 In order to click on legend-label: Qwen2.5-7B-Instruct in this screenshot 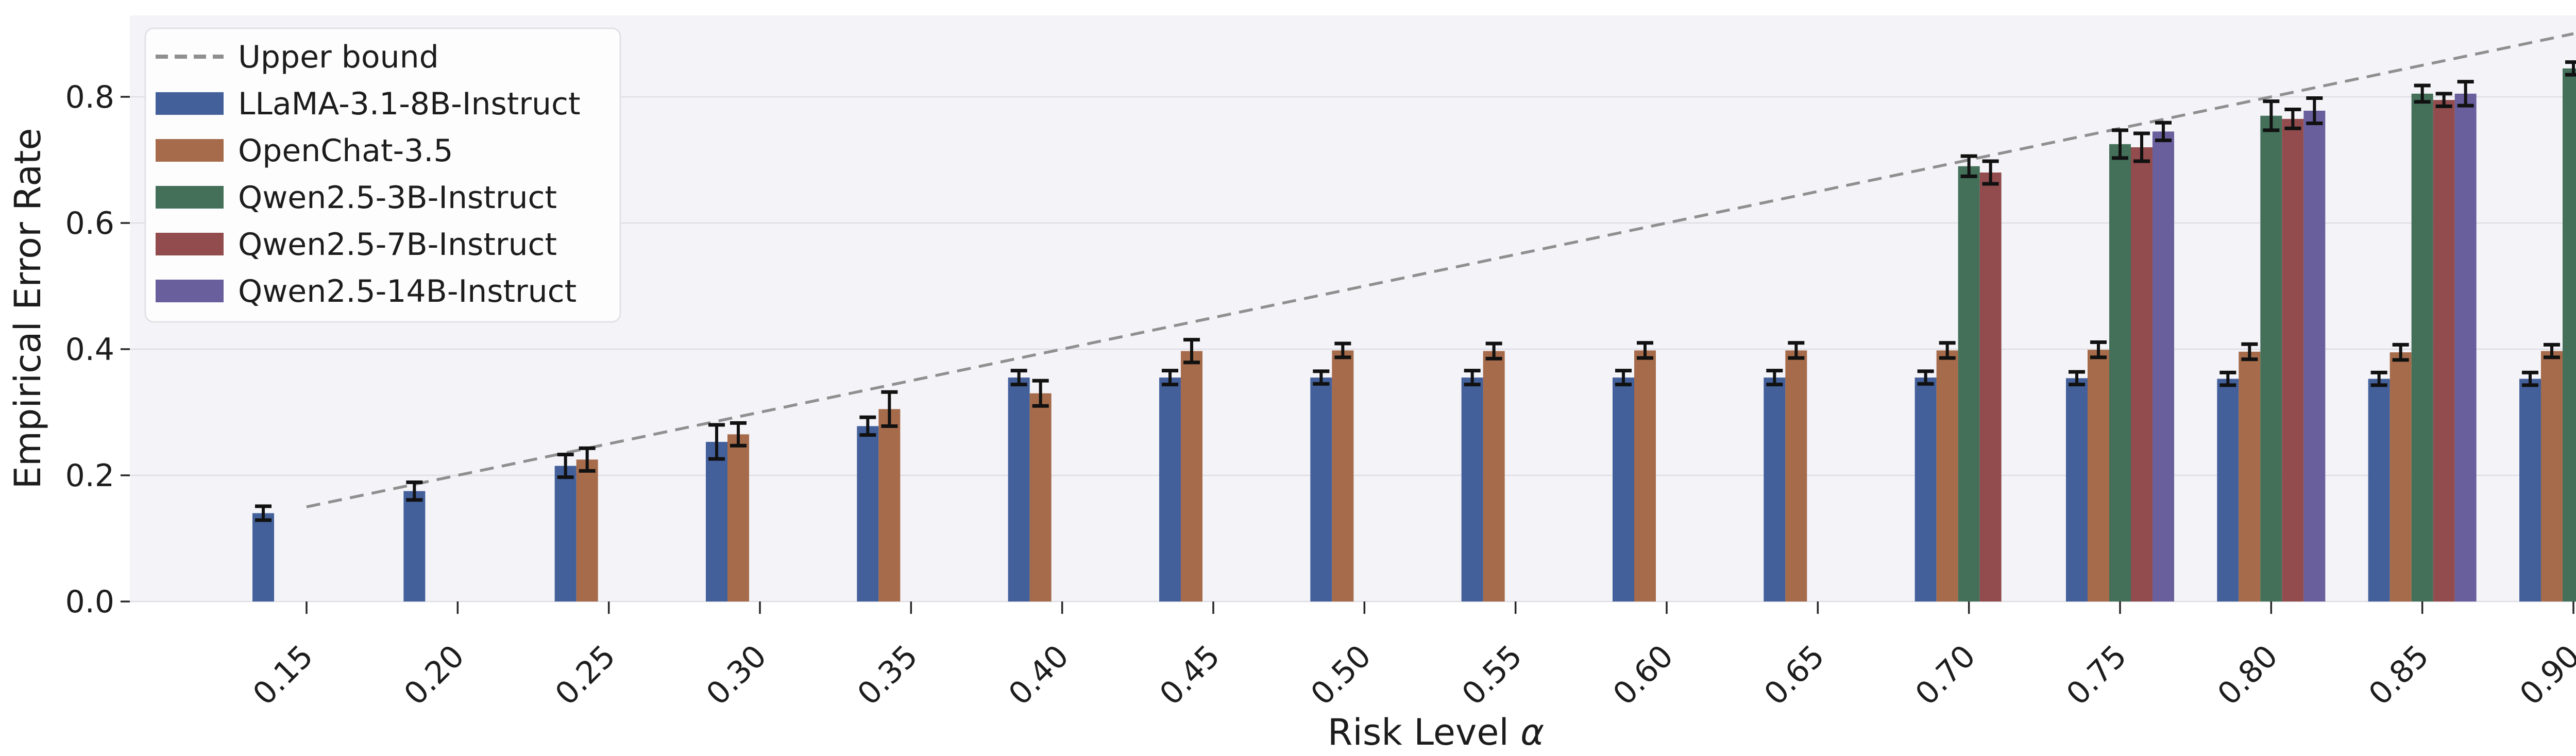, I will do `click(397, 245)`.